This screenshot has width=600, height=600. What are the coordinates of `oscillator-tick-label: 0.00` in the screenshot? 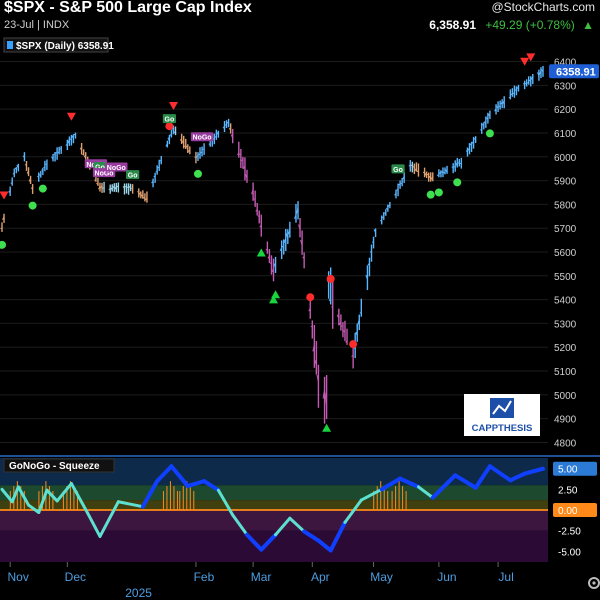 It's located at (568, 511).